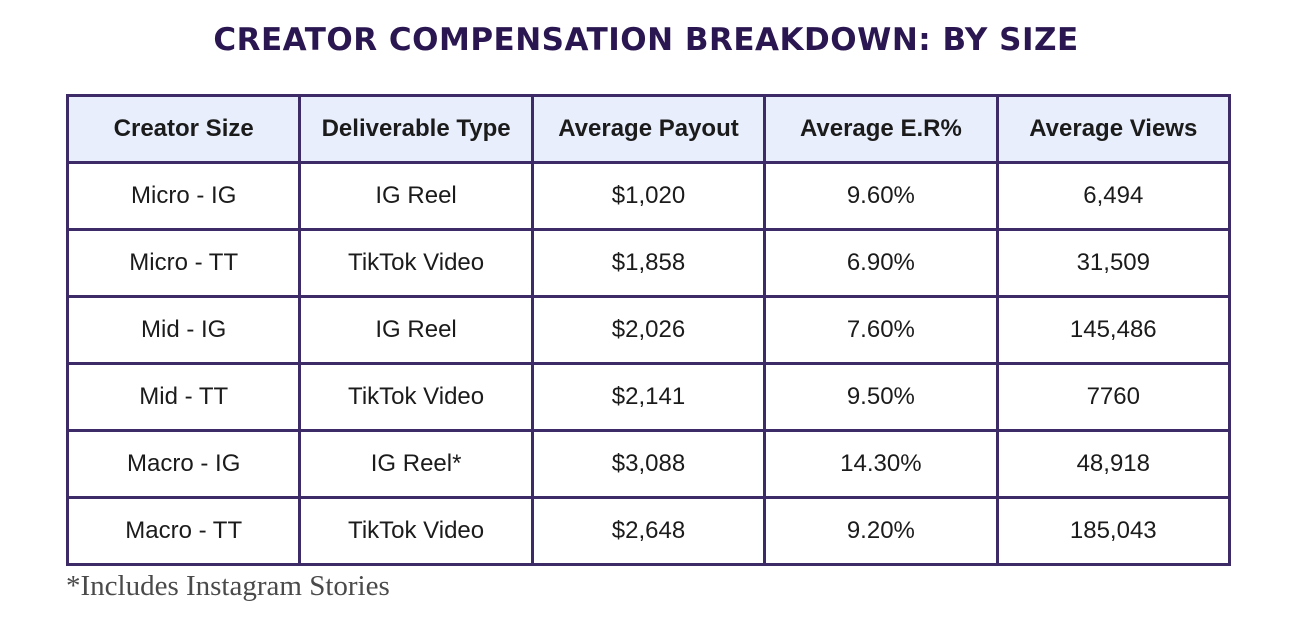 The width and height of the screenshot is (1292, 627). Describe the element at coordinates (183, 397) in the screenshot. I see `cell-creator-size: Mid - TT` at that location.